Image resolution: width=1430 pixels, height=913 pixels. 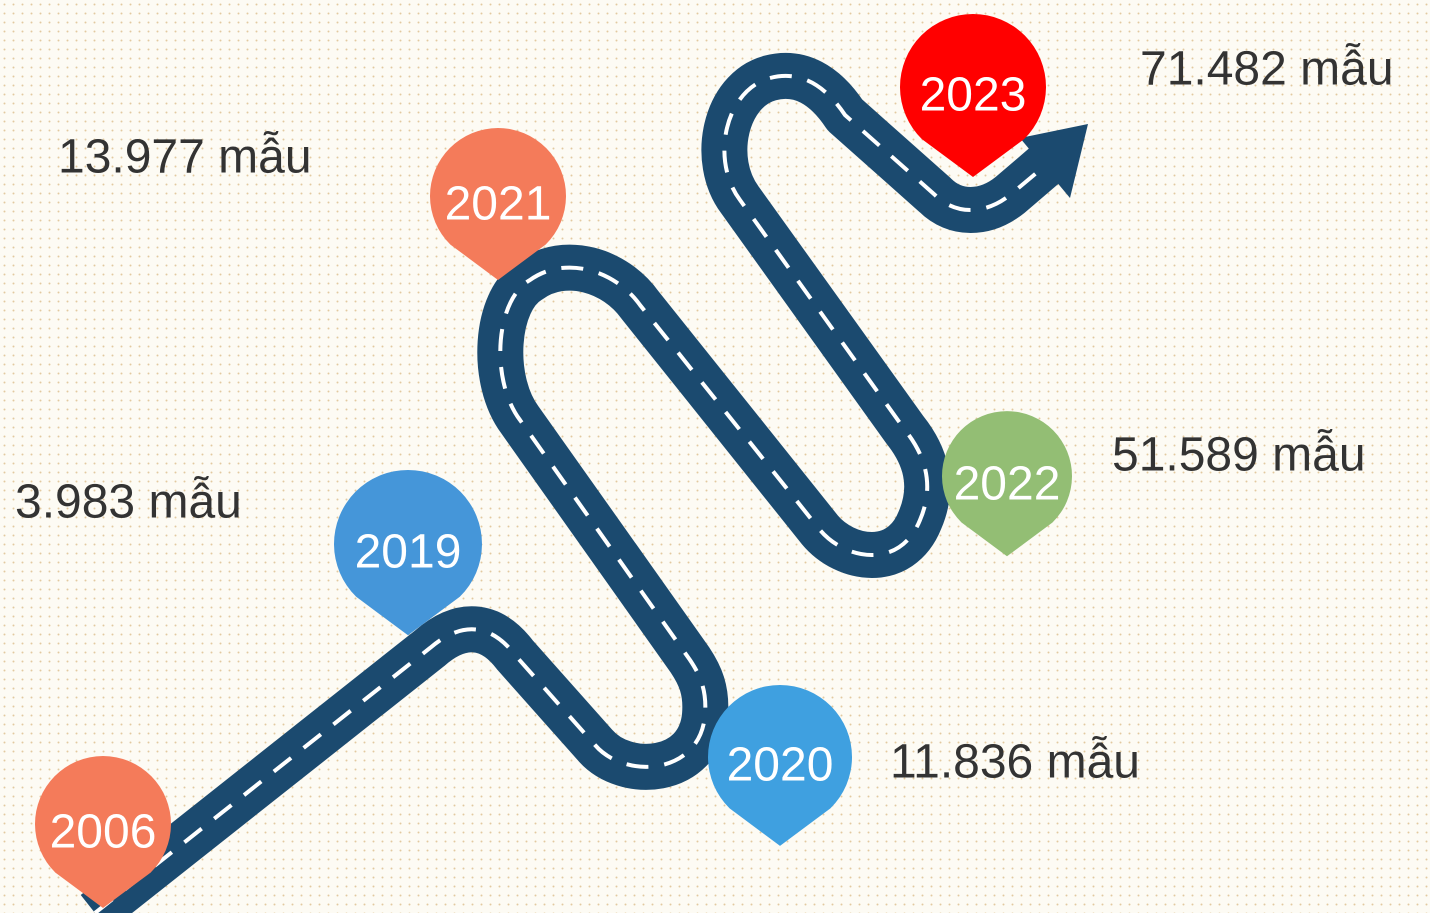 I want to click on pin: 2020, so click(x=780, y=765).